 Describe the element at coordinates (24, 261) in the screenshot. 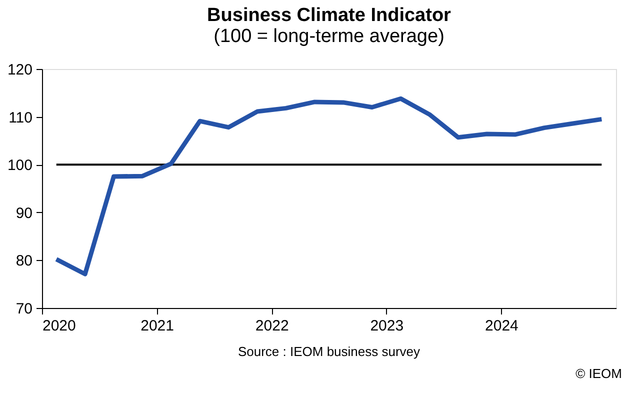

I see `y-tick-label: 80` at that location.